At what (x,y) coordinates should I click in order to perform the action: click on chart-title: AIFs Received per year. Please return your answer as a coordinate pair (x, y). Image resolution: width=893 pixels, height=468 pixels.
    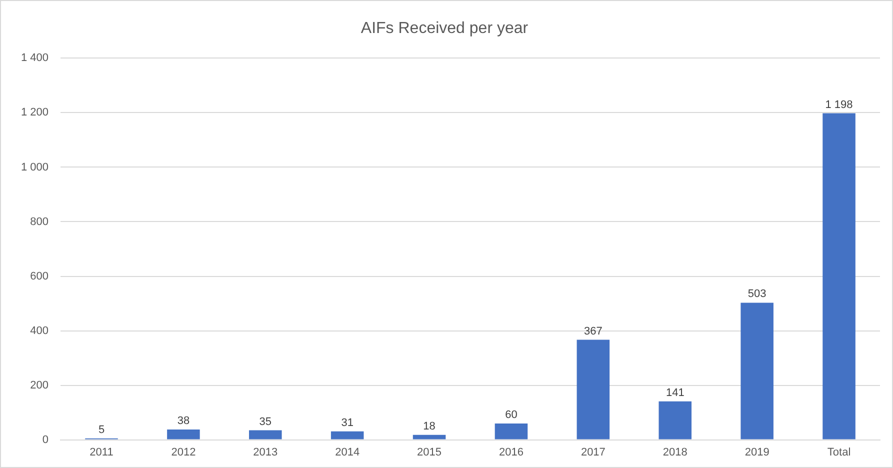
    Looking at the image, I should click on (444, 29).